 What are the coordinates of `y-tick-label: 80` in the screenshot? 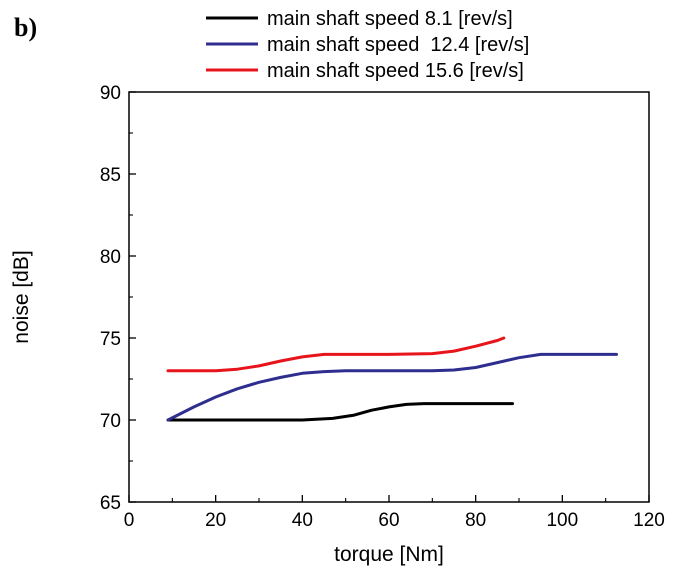 It's located at (110, 257).